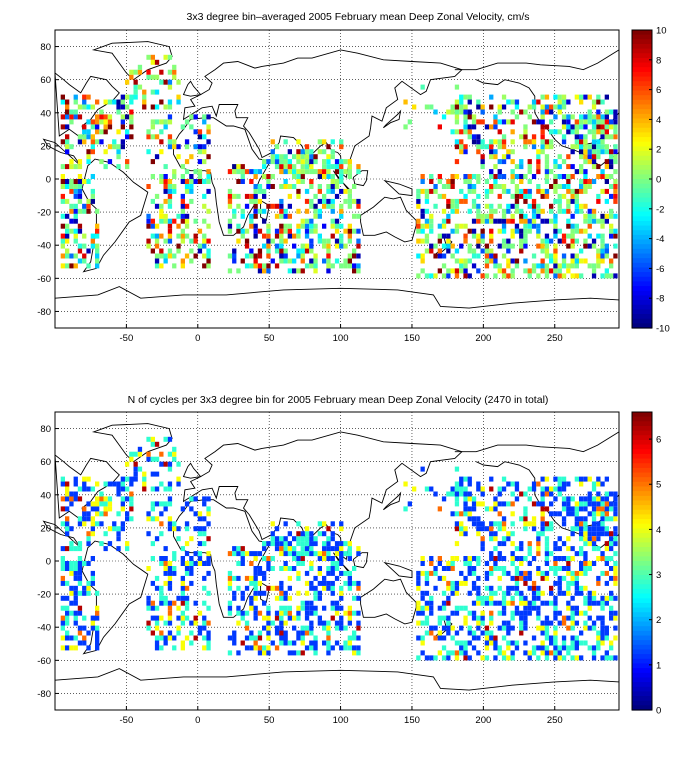 This screenshot has height=760, width=696. I want to click on velocity-colorbar-segment, so click(642, 60).